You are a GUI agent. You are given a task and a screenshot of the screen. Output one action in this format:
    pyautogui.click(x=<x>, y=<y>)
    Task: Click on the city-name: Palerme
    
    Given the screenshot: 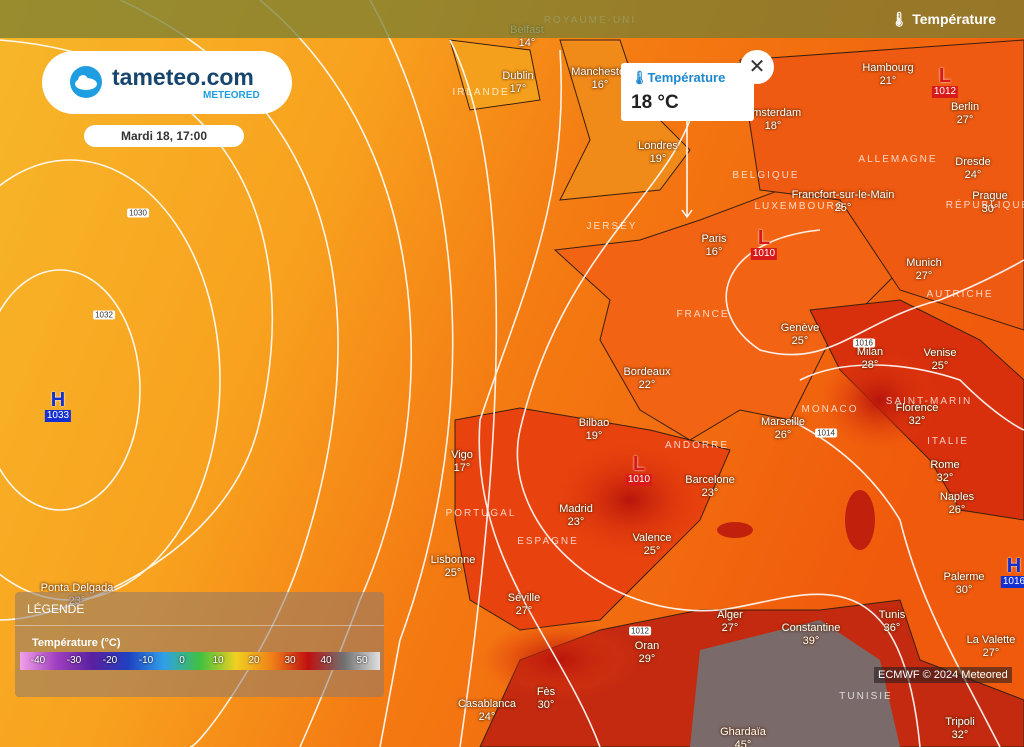 What is the action you would take?
    pyautogui.click(x=964, y=577)
    